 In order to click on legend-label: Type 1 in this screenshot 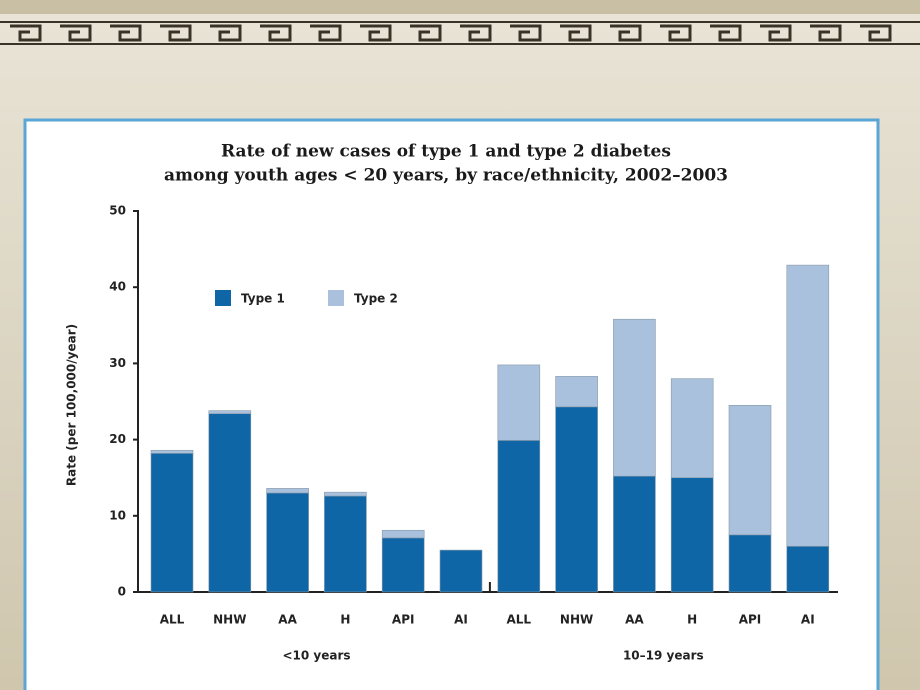, I will do `click(263, 299)`.